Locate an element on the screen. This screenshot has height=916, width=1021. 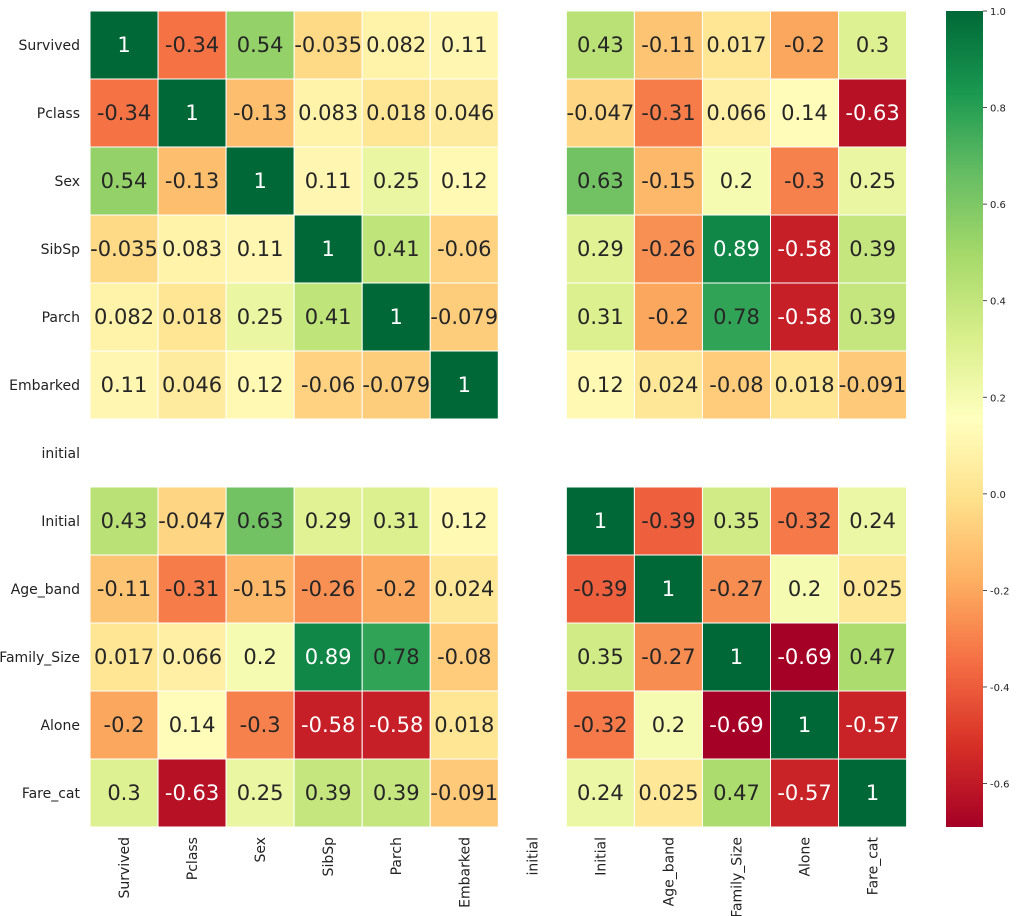
cell-value-label: 0.024 is located at coordinates (464, 589).